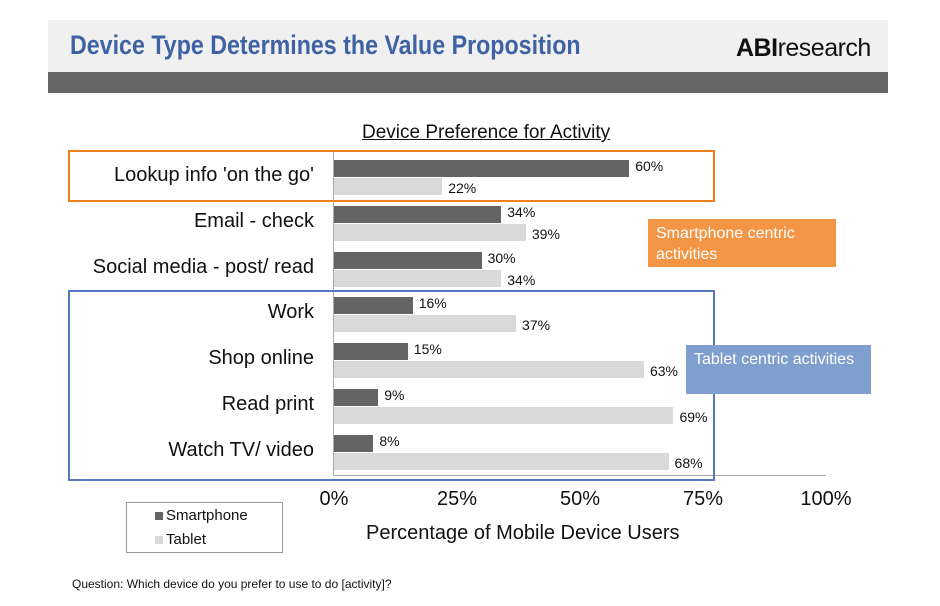  What do you see at coordinates (186, 539) in the screenshot?
I see `legend-label: Tablet` at bounding box center [186, 539].